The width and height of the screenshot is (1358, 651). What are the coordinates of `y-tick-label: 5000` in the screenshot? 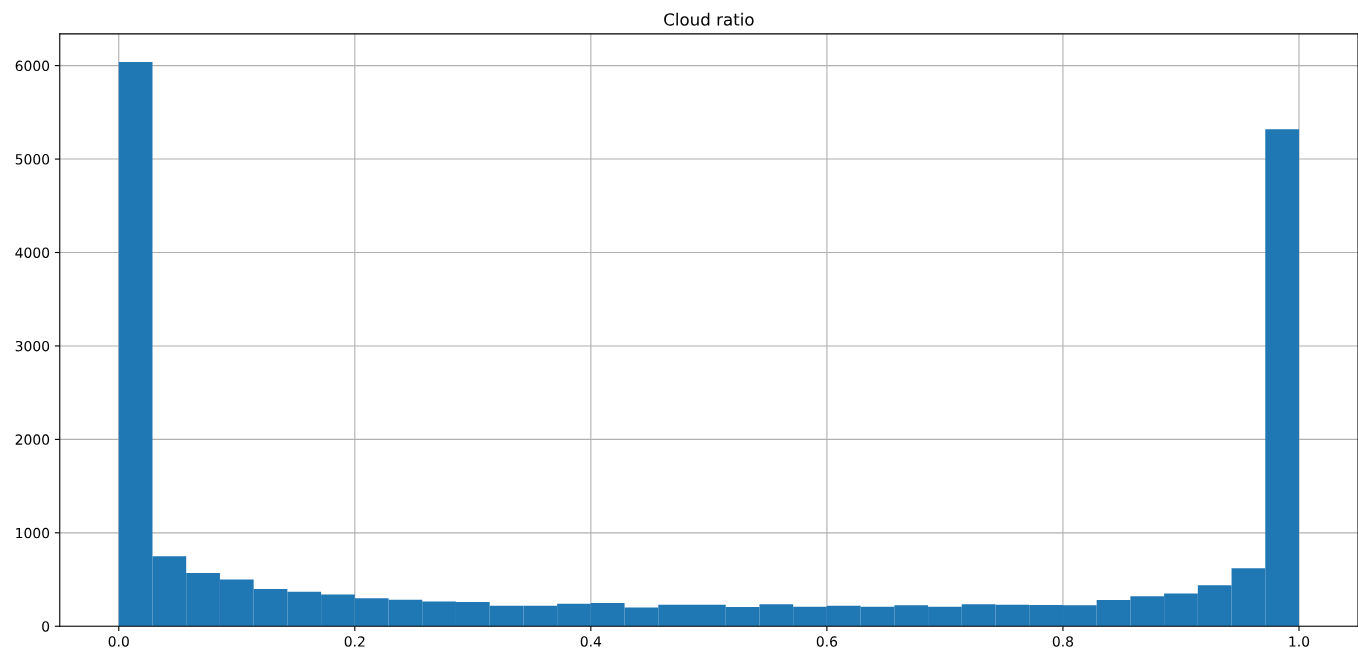 It's located at (32, 159).